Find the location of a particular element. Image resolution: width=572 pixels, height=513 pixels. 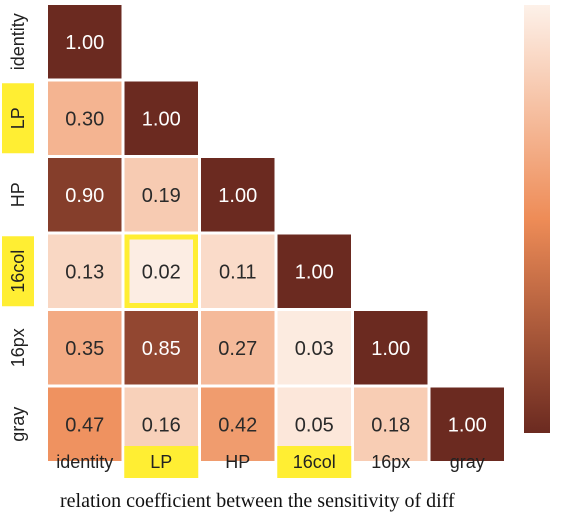

heatmap-cell-HP-LP is located at coordinates (161, 195).